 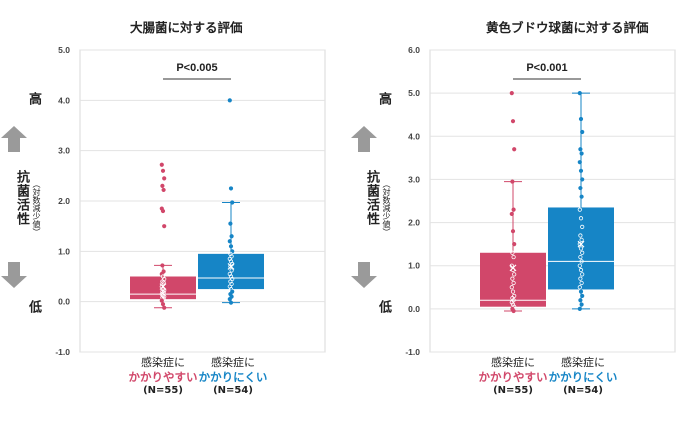 I want to click on y-tick-label: 0.0, so click(x=64, y=302).